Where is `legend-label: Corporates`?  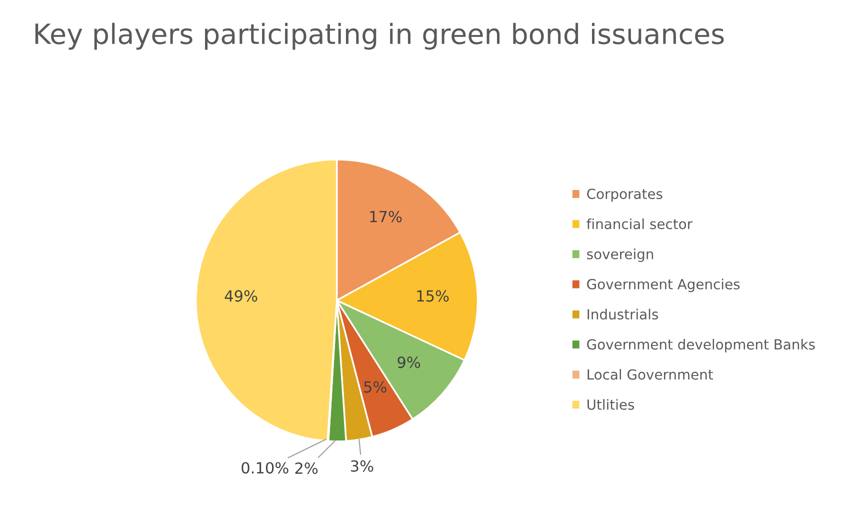 legend-label: Corporates is located at coordinates (624, 195).